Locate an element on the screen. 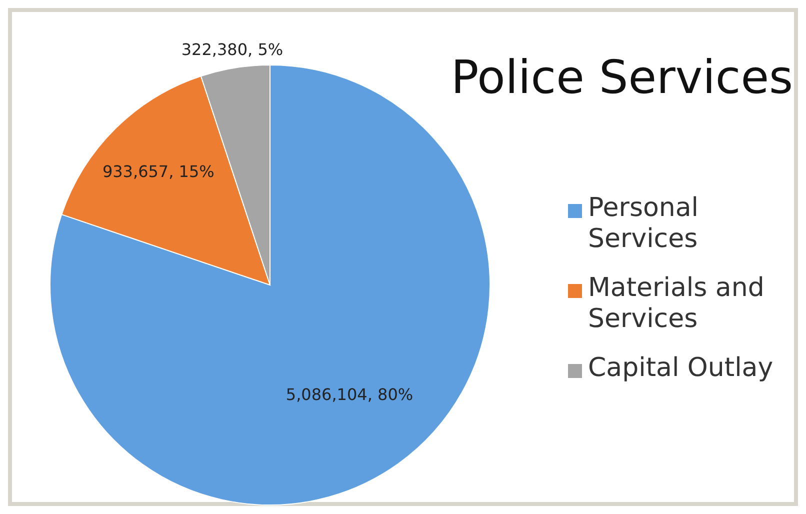 The image size is (806, 514). legend-label: Materials and Services is located at coordinates (676, 303).